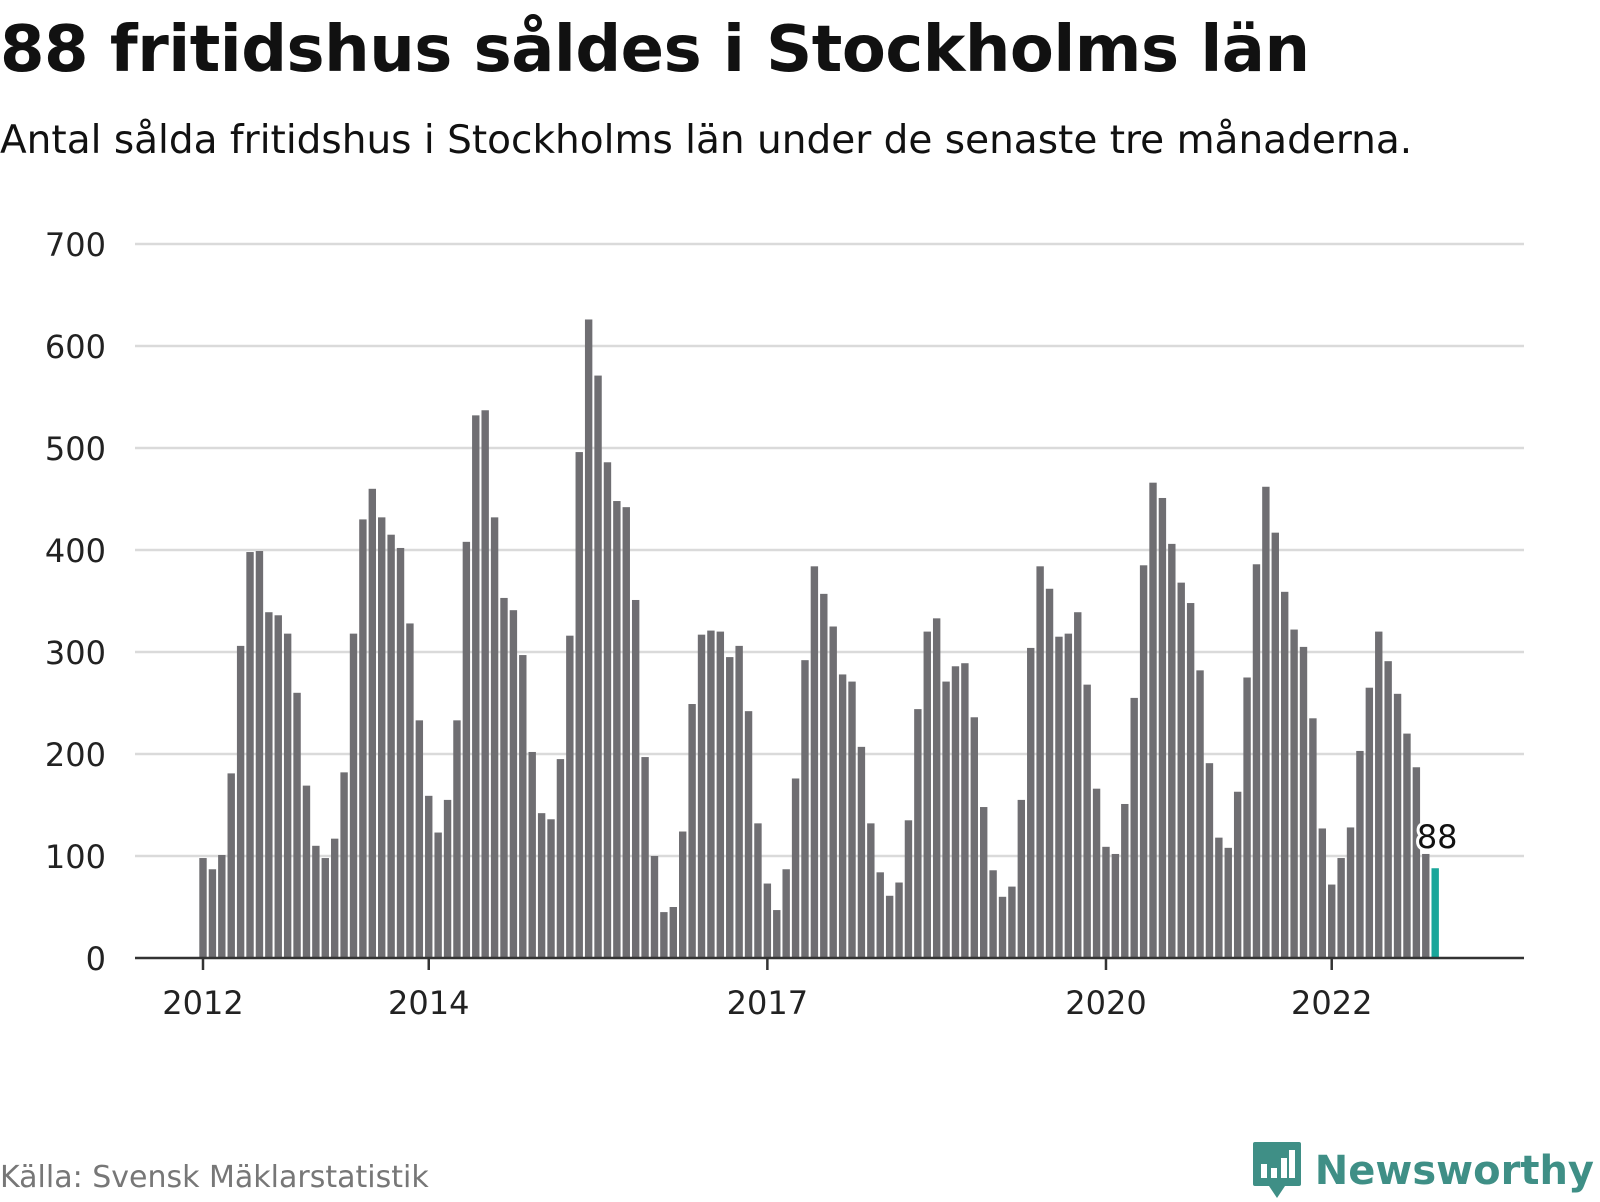 Image resolution: width=1600 pixels, height=1202 pixels. I want to click on newsworthy-logo-icon, so click(1276, 1170).